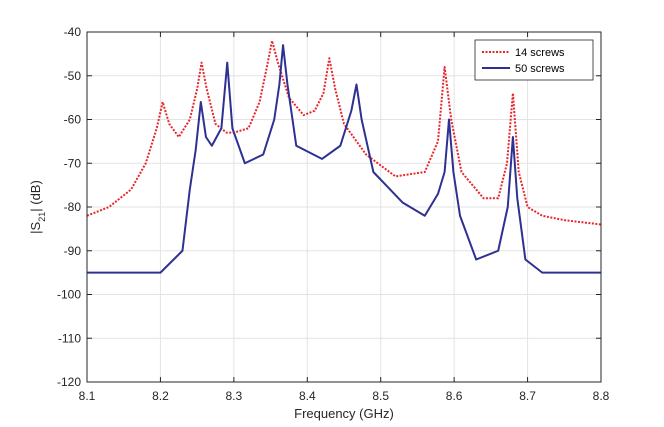  Describe the element at coordinates (87, 396) in the screenshot. I see `x-tick-label: 8.1` at that location.